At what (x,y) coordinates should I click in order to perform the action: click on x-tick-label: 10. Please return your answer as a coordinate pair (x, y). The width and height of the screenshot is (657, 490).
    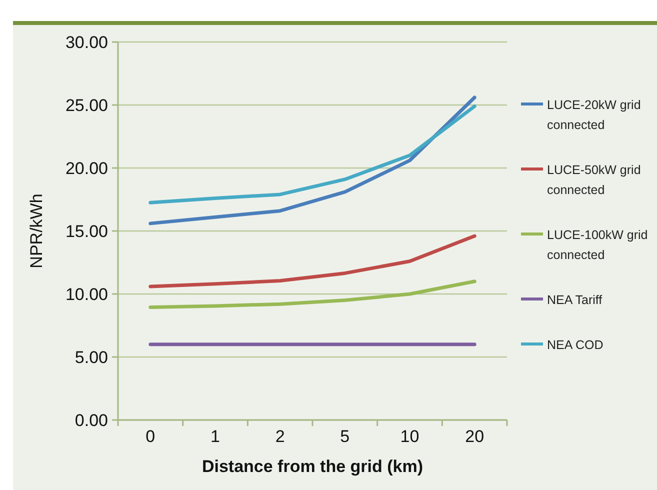
    Looking at the image, I should click on (410, 436).